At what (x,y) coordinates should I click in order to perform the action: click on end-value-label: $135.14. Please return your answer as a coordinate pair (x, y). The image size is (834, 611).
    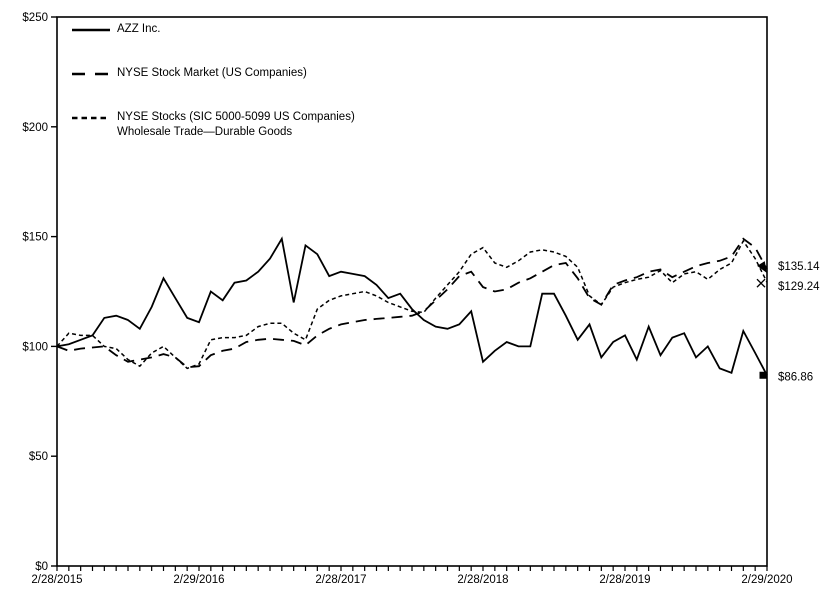
    Looking at the image, I should click on (799, 267).